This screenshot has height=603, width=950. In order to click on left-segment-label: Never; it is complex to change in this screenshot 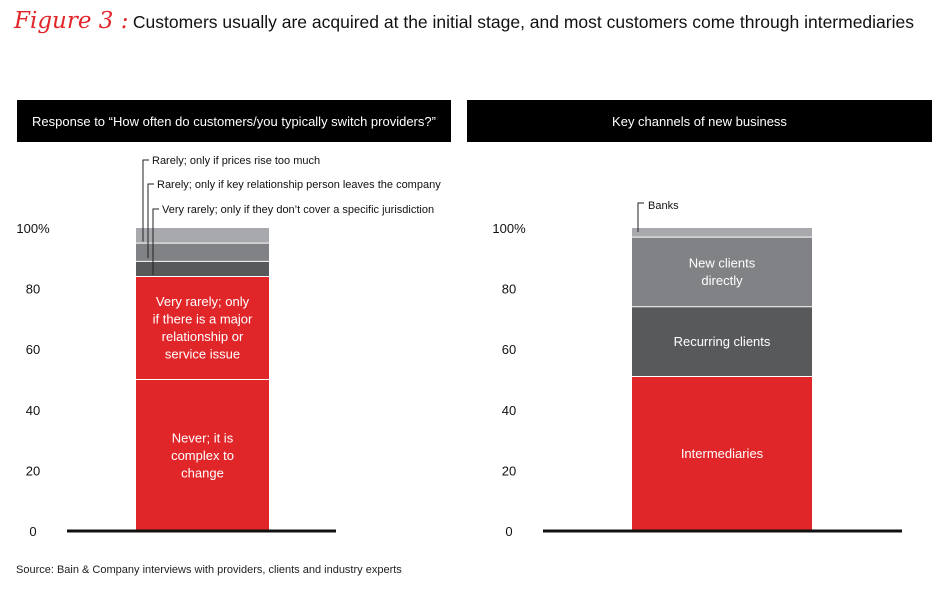, I will do `click(202, 455)`.